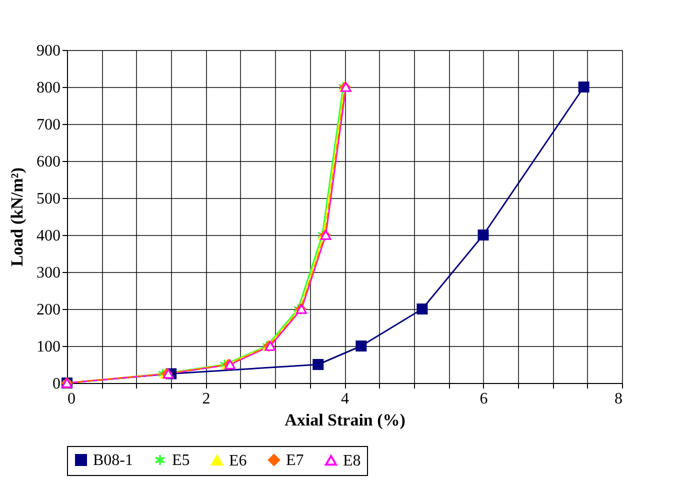 The image size is (698, 499). I want to click on legend-label: E7, so click(295, 460).